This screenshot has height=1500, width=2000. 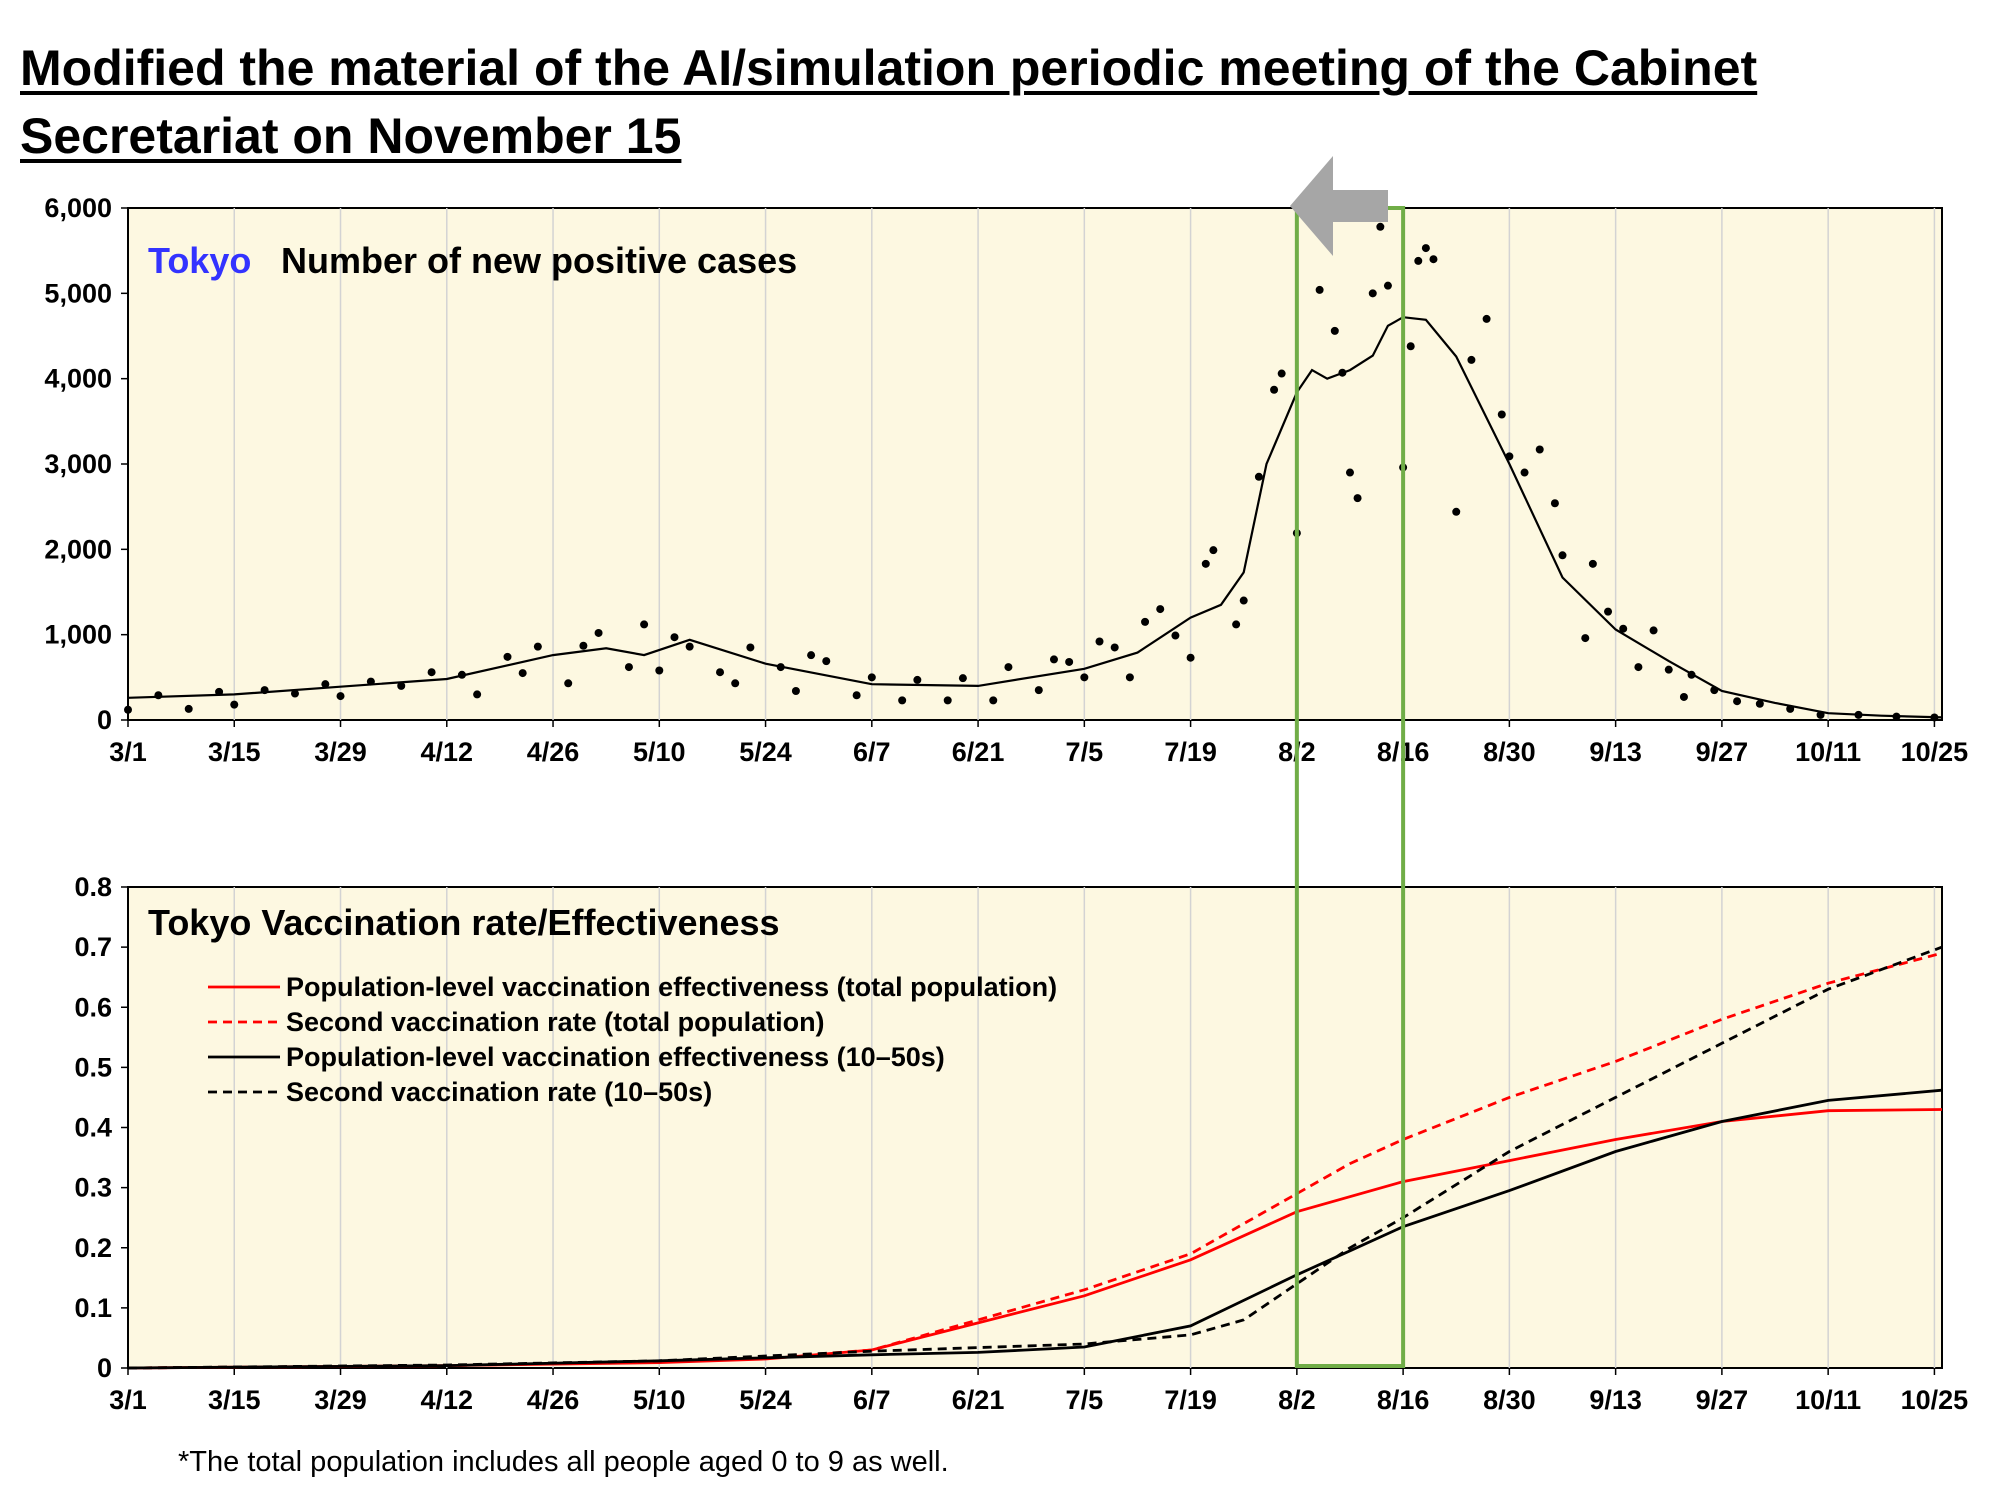 What do you see at coordinates (499, 1092) in the screenshot?
I see `legend-label: Second vaccination rate (10–50s)` at bounding box center [499, 1092].